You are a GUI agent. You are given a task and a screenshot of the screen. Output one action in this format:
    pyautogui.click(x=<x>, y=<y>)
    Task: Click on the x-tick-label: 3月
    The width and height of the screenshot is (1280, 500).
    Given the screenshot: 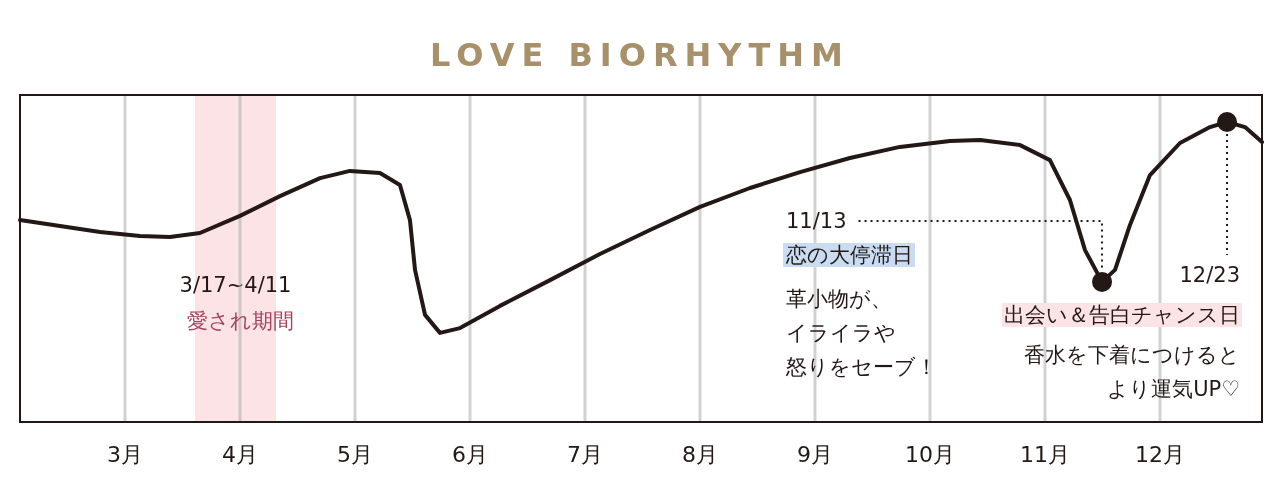 What is the action you would take?
    pyautogui.click(x=125, y=454)
    